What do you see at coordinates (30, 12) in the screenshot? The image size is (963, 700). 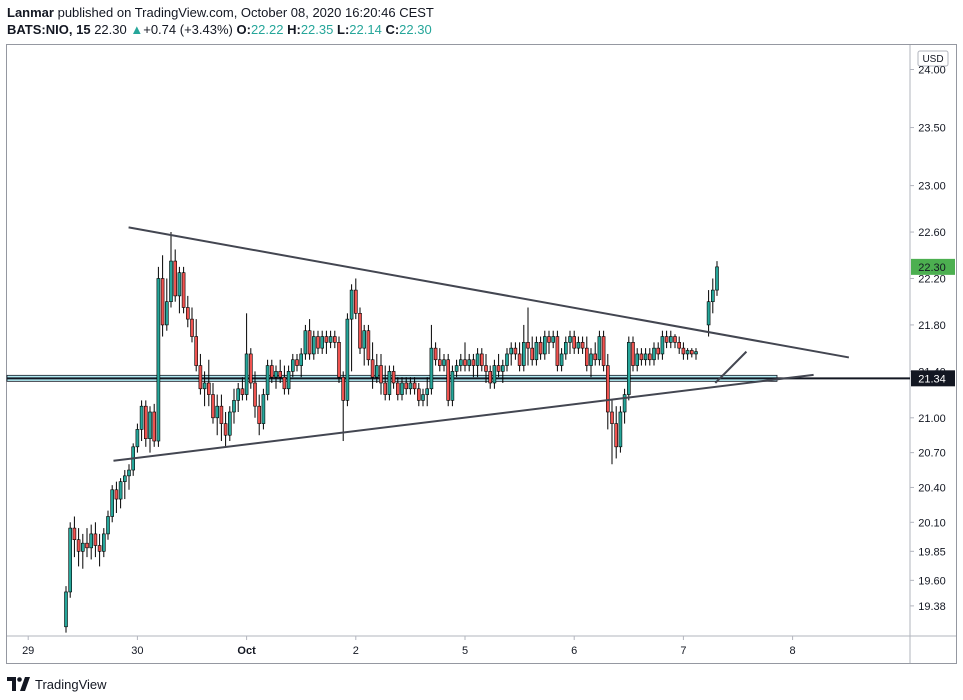 I see `author-name: Lanmar` at bounding box center [30, 12].